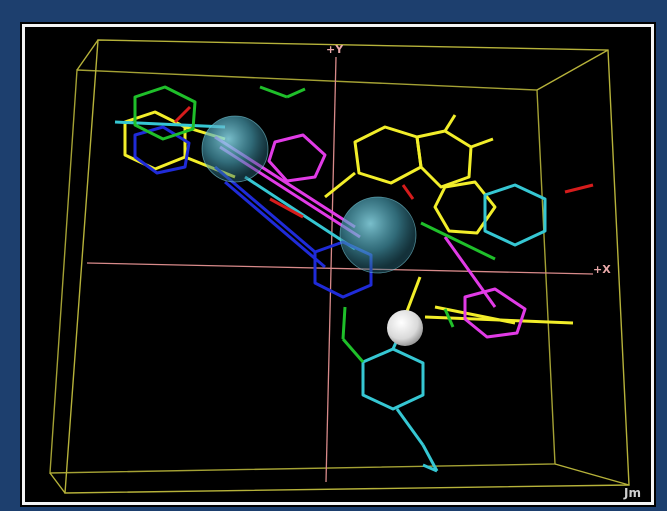 Image resolution: width=667 pixels, height=511 pixels. Describe the element at coordinates (602, 269) in the screenshot. I see `x-axis-label: +X` at that location.